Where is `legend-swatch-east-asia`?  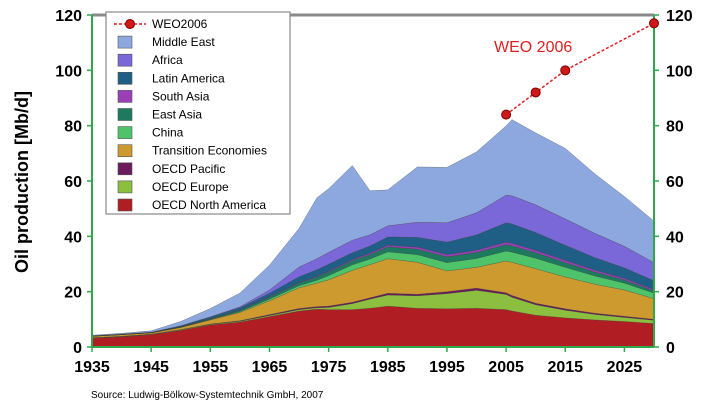 legend-swatch-east-asia is located at coordinates (125, 114).